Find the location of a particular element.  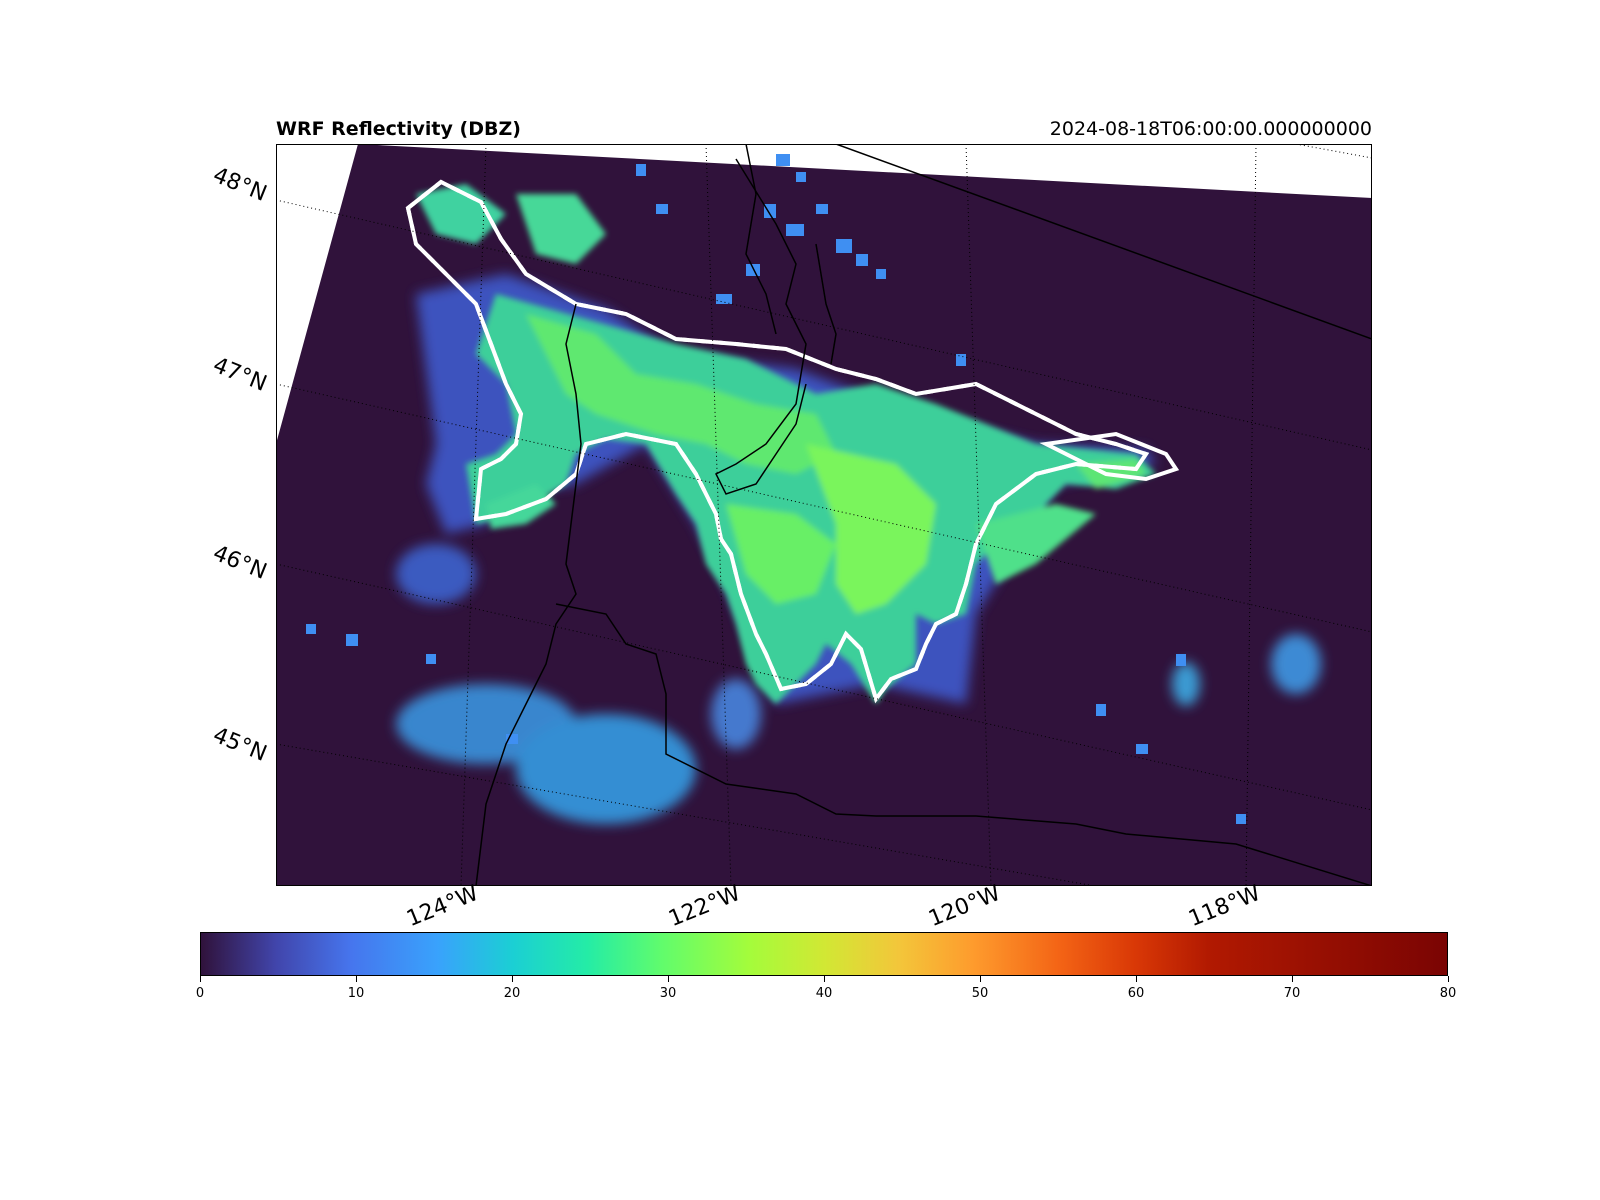

lat-label-45: 45°N is located at coordinates (240, 744).